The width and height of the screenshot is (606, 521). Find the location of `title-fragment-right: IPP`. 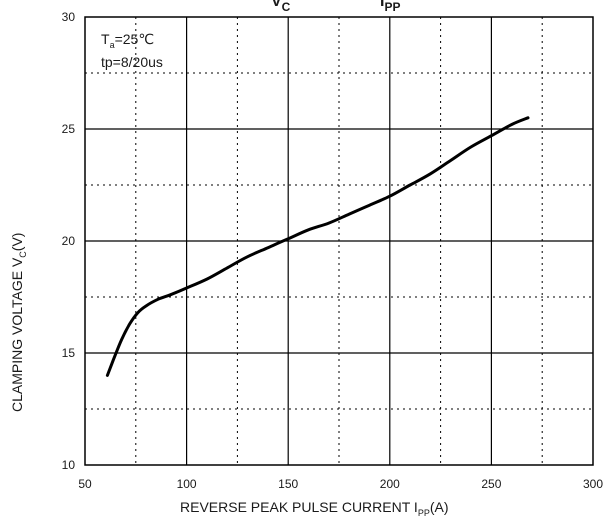

title-fragment-right: IPP is located at coordinates (390, 7).